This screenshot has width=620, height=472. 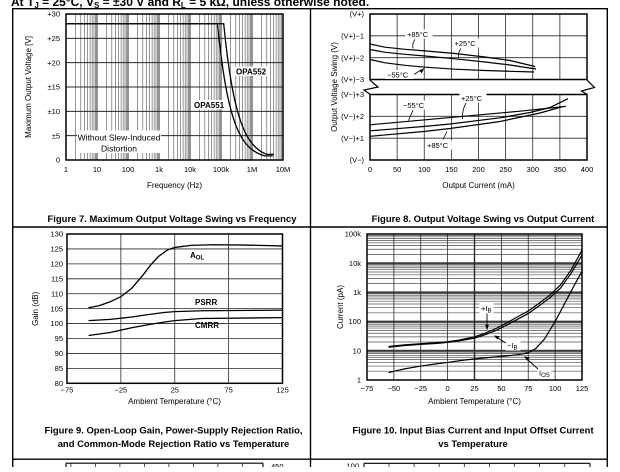 What do you see at coordinates (352, 57) in the screenshot?
I see `svg-text: (V+)−2` at bounding box center [352, 57].